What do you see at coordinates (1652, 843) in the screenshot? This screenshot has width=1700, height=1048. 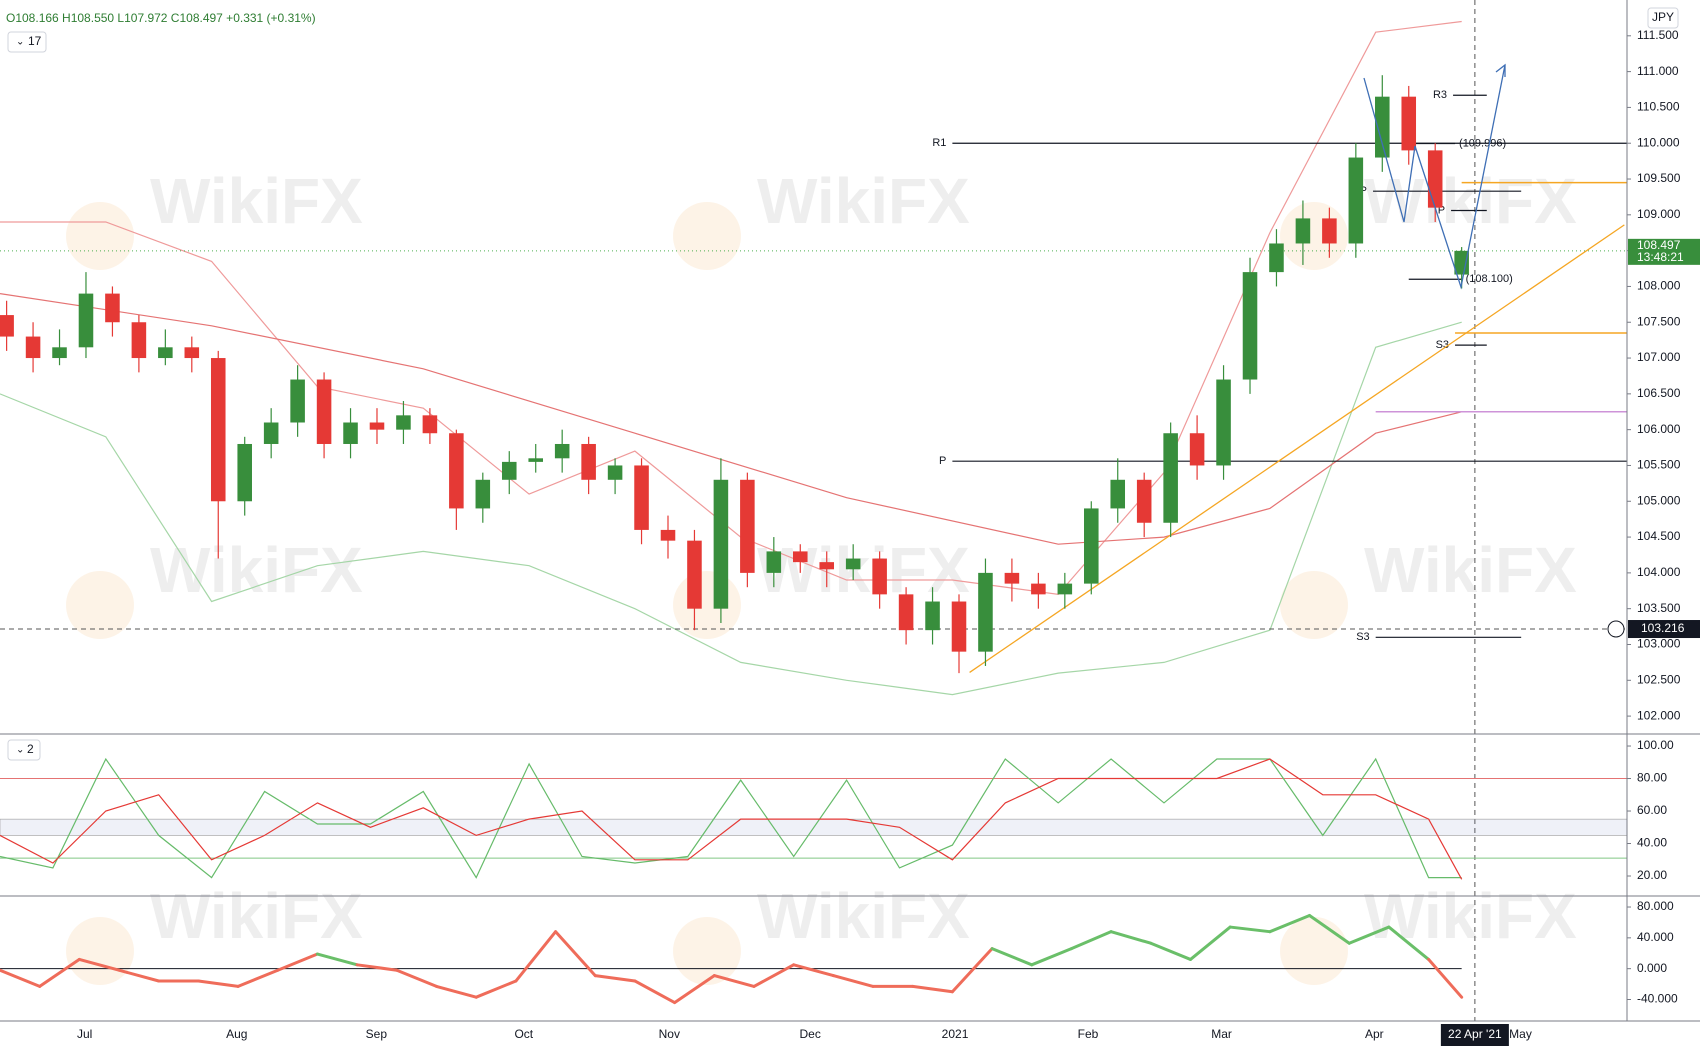 I see `y-tick-label: 40.00` at bounding box center [1652, 843].